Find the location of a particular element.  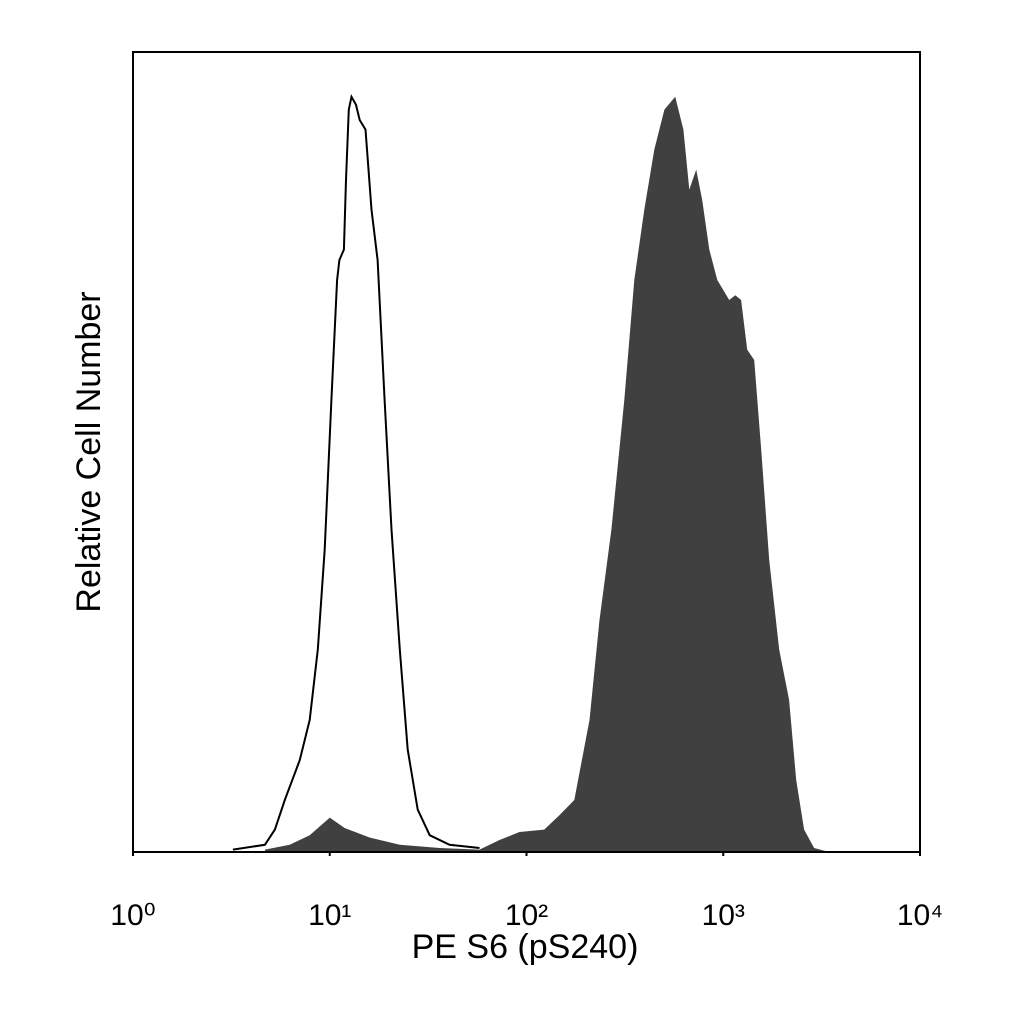

x-tick-label: 10³ is located at coordinates (723, 915).